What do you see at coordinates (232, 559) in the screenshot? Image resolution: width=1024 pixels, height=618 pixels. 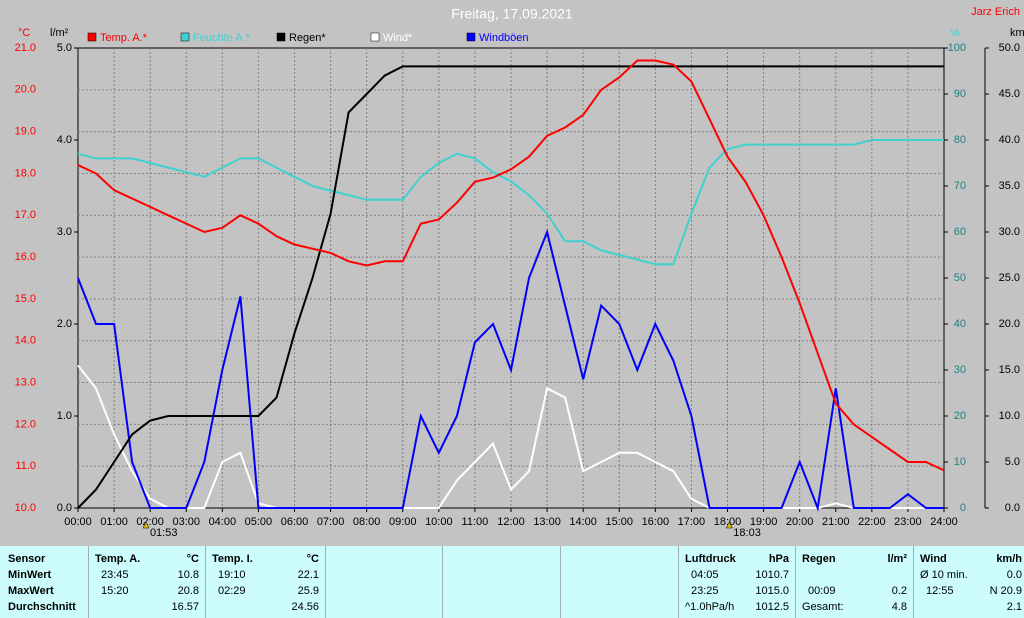 I see `cell: Temp. I.` at bounding box center [232, 559].